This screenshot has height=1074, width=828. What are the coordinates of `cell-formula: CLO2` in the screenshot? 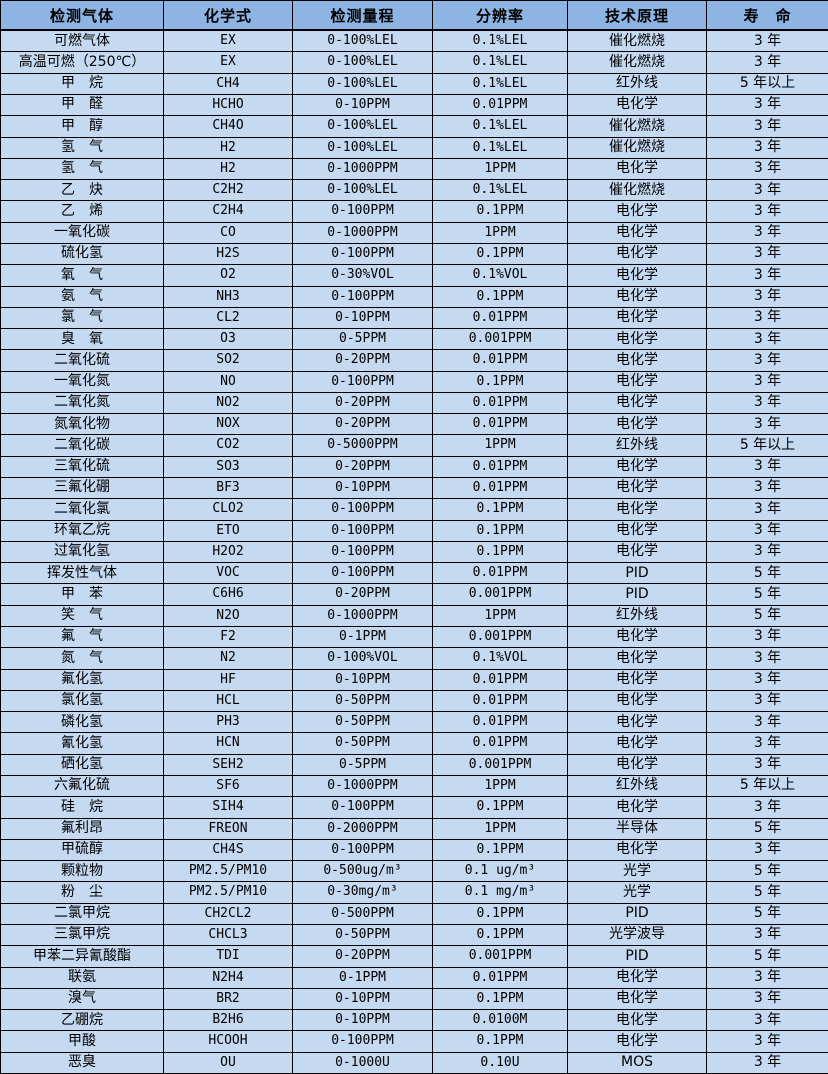 It's located at (228, 509).